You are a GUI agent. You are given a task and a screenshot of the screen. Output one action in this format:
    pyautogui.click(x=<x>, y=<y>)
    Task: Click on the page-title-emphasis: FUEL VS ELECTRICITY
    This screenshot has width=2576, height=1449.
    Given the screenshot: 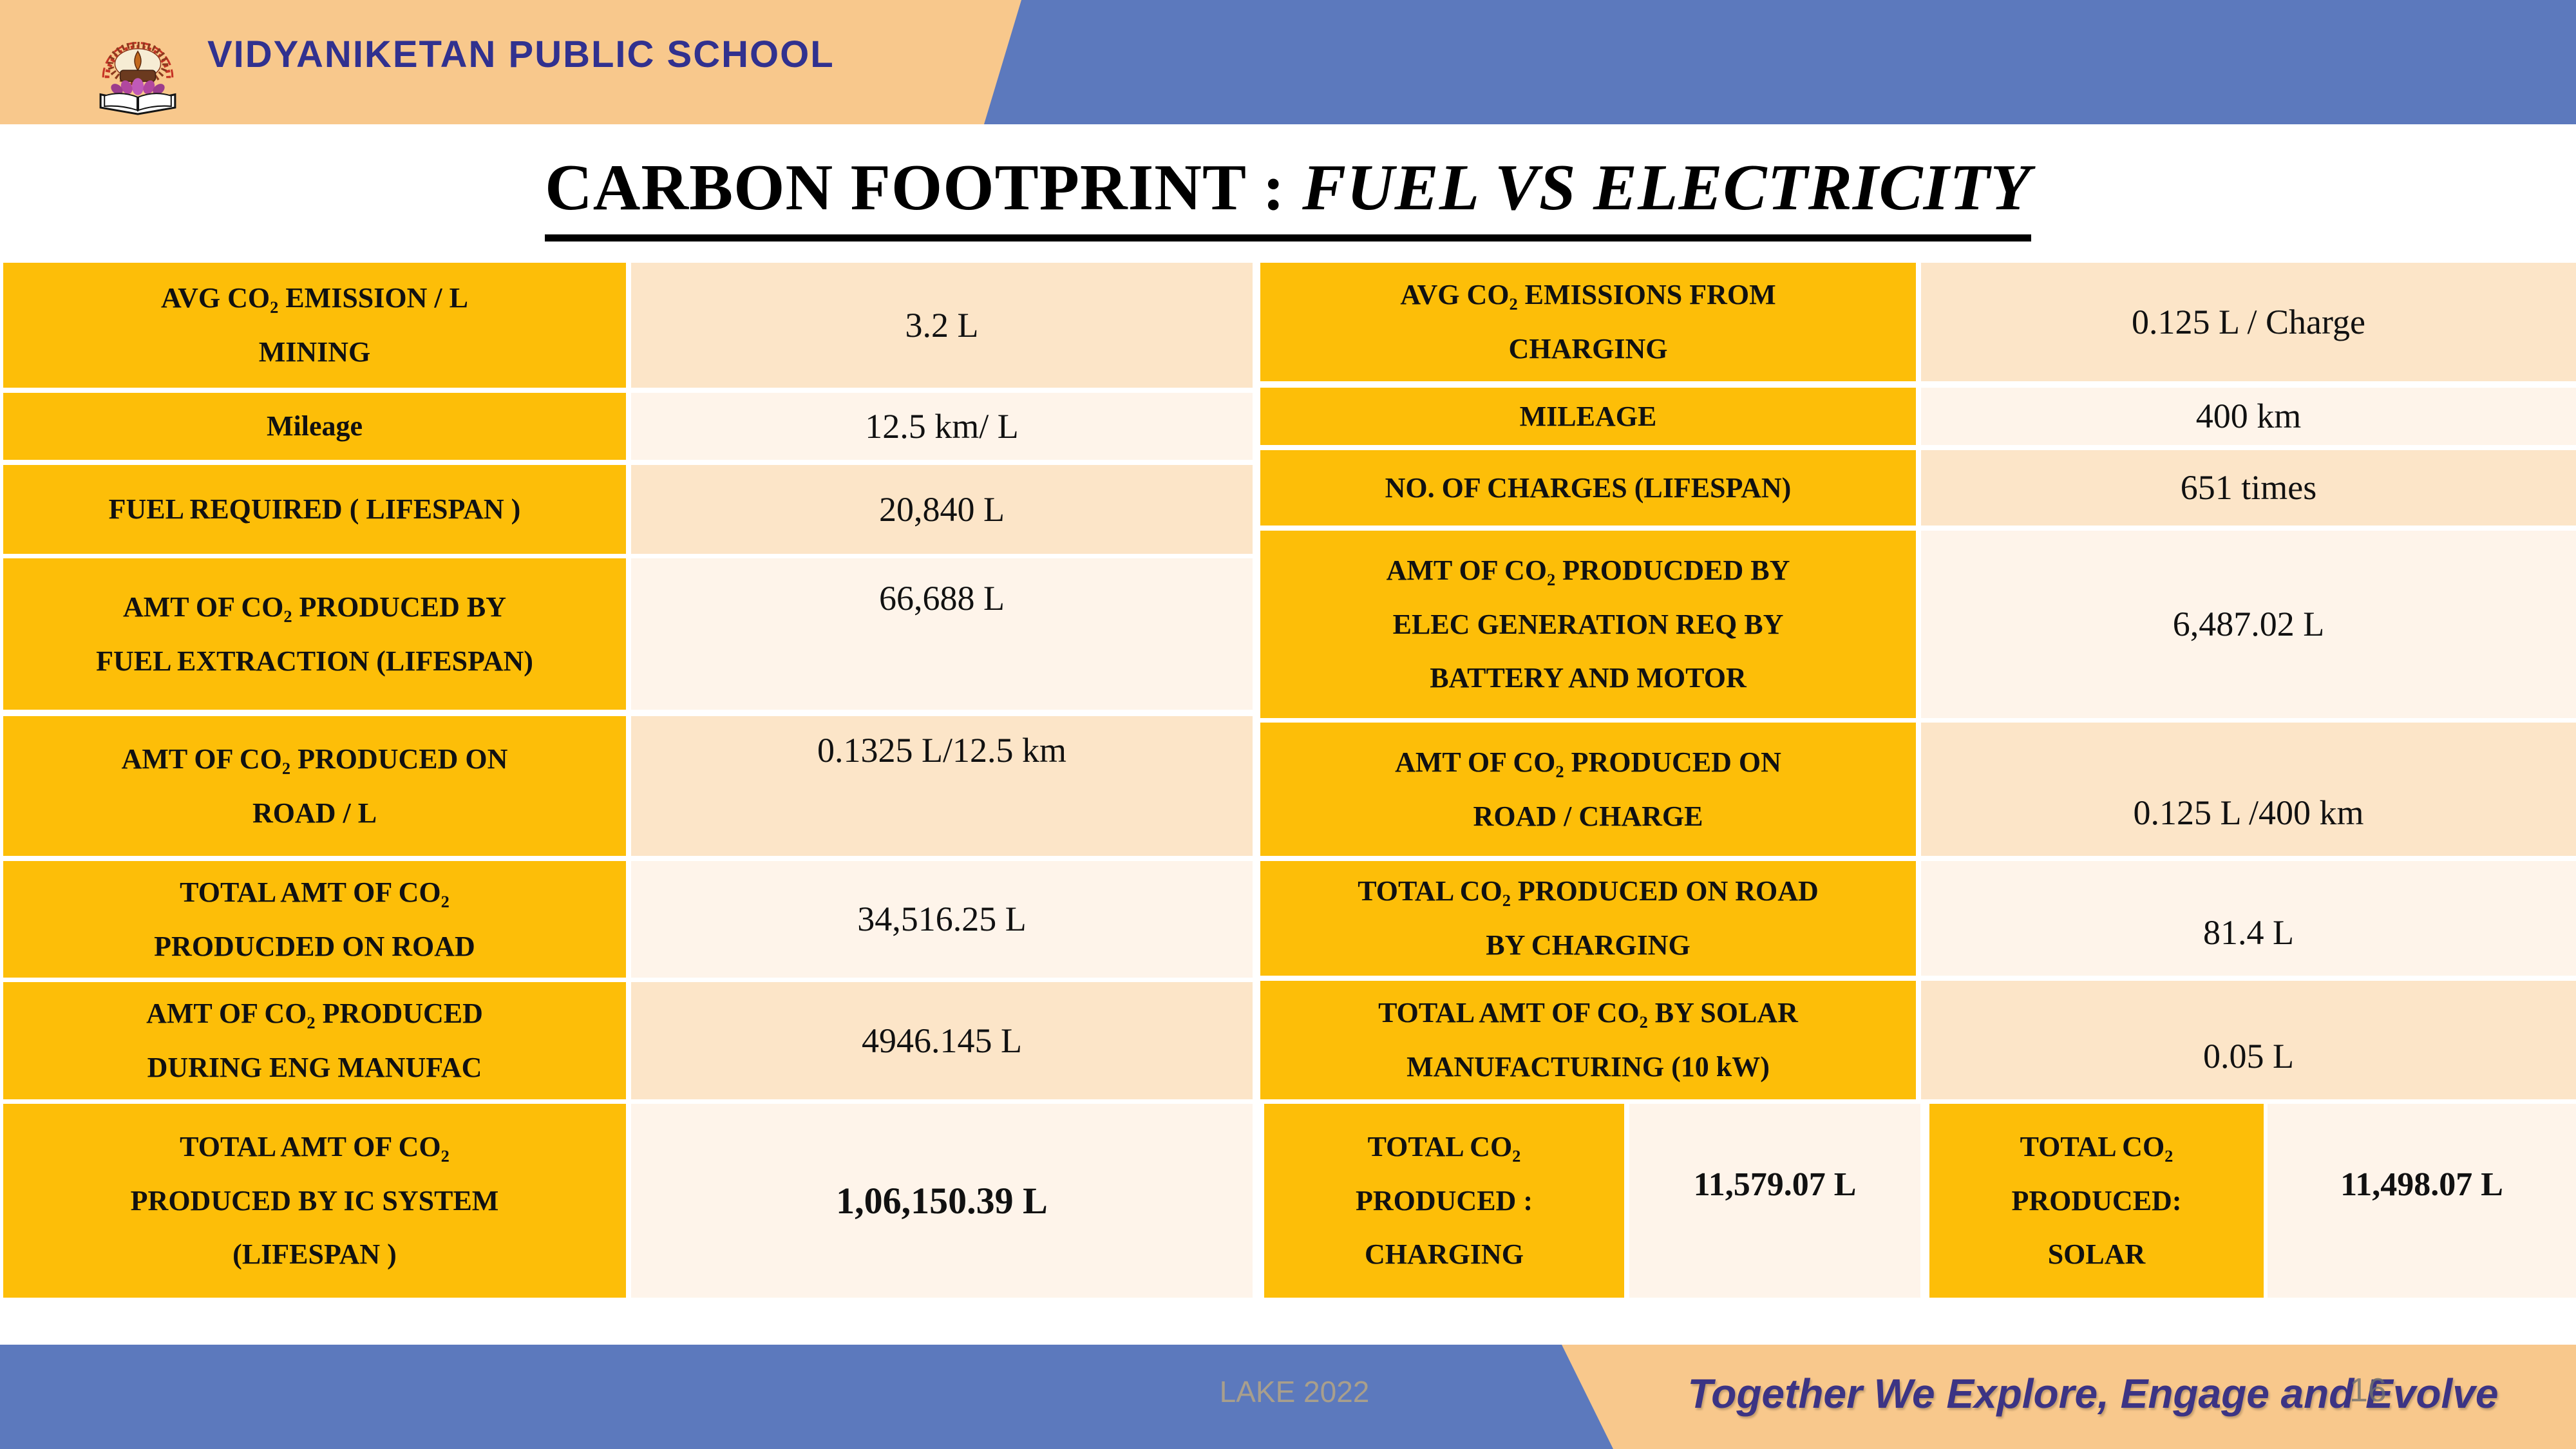 What is the action you would take?
    pyautogui.click(x=1667, y=187)
    